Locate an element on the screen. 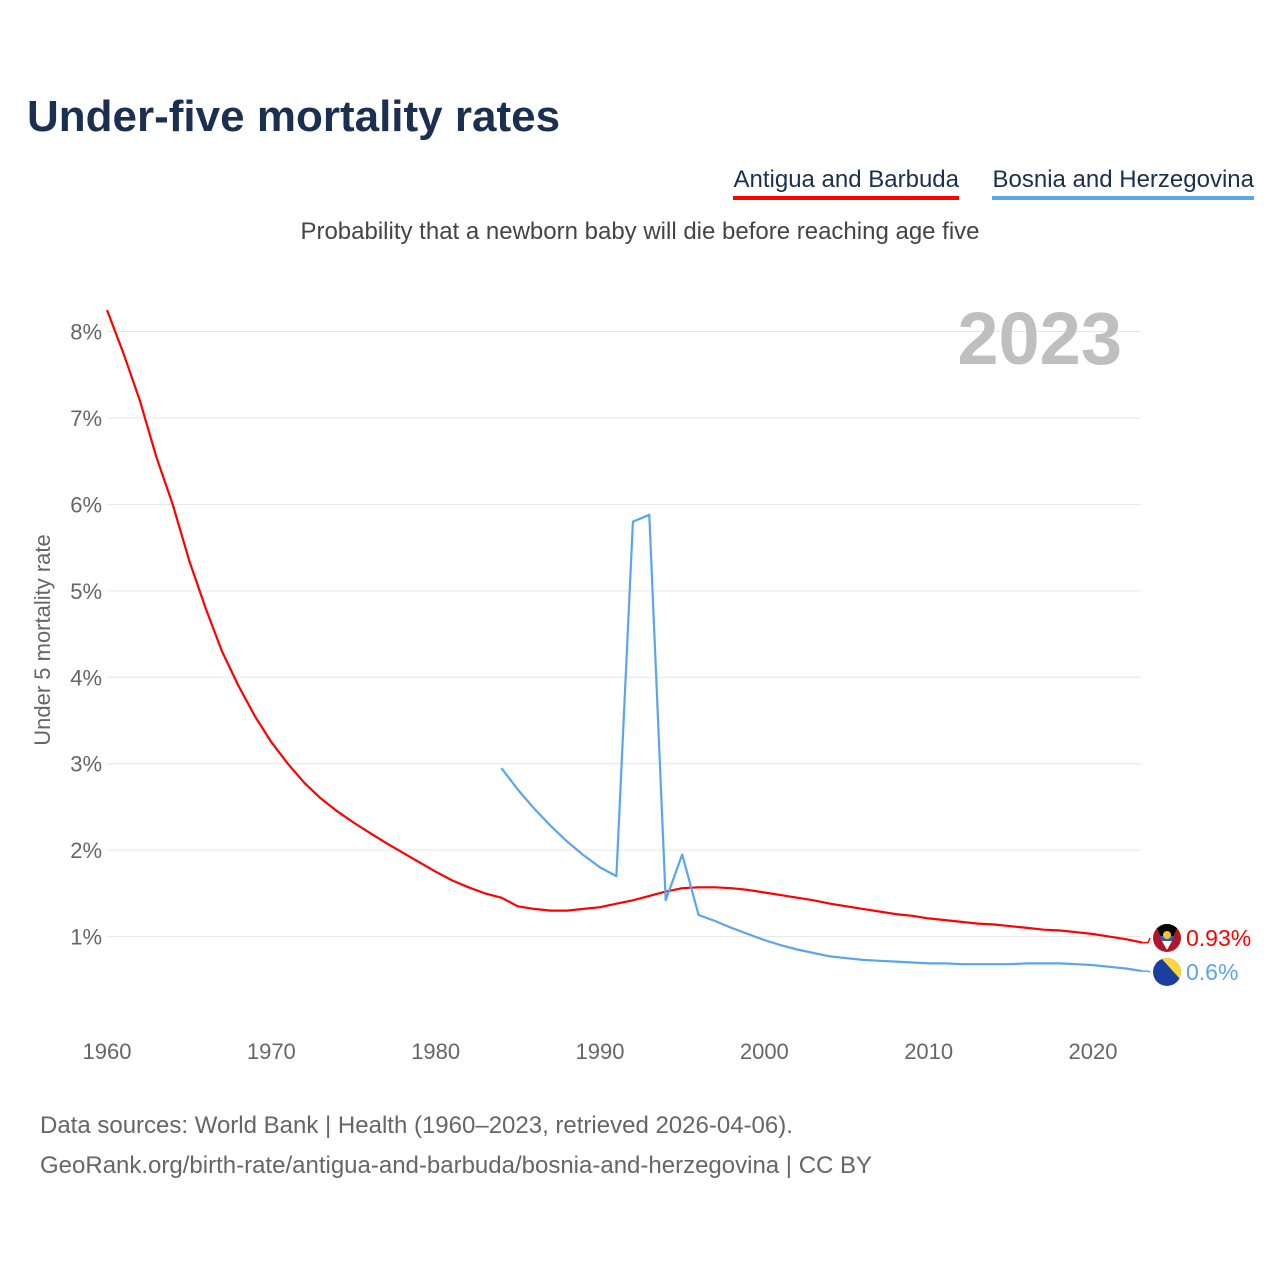  end-value-label: 0.93% is located at coordinates (1218, 938).